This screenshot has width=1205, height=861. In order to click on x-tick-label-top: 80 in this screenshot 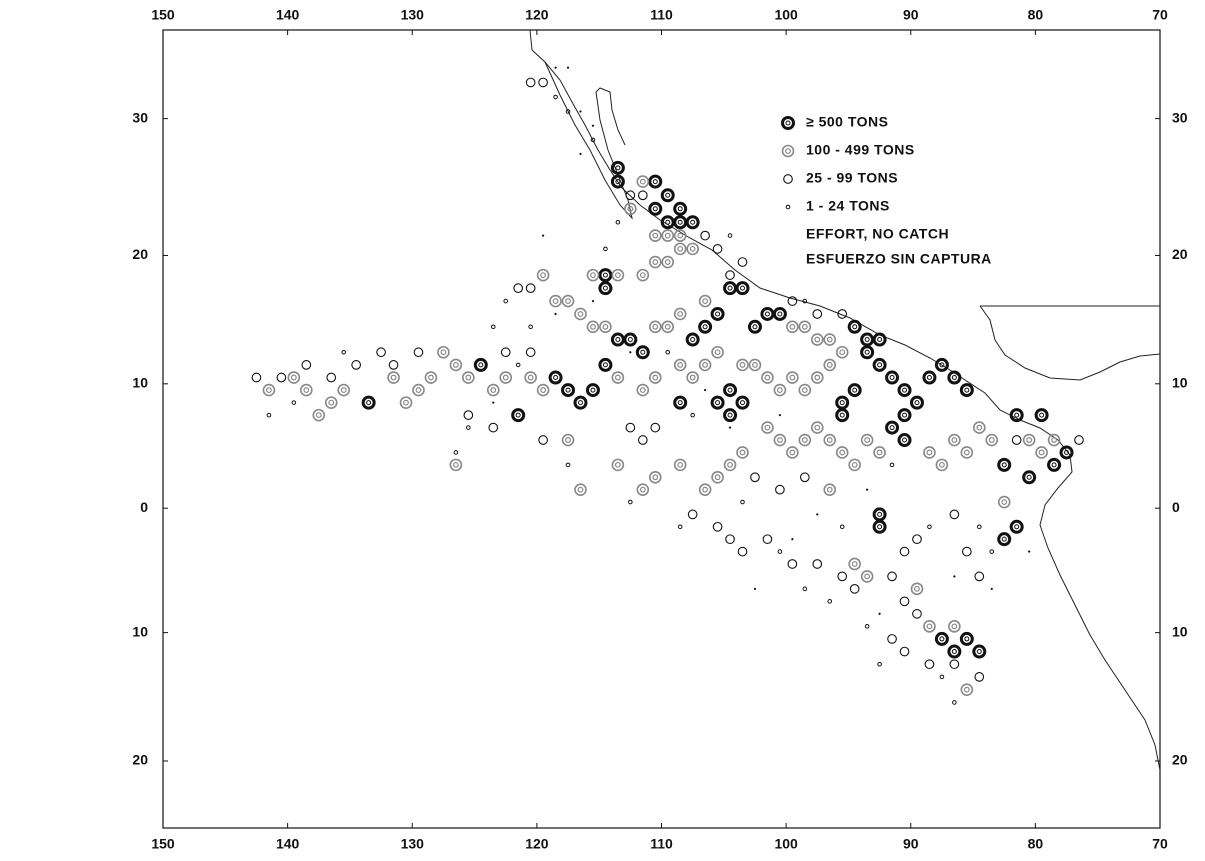, I will do `click(1036, 15)`.